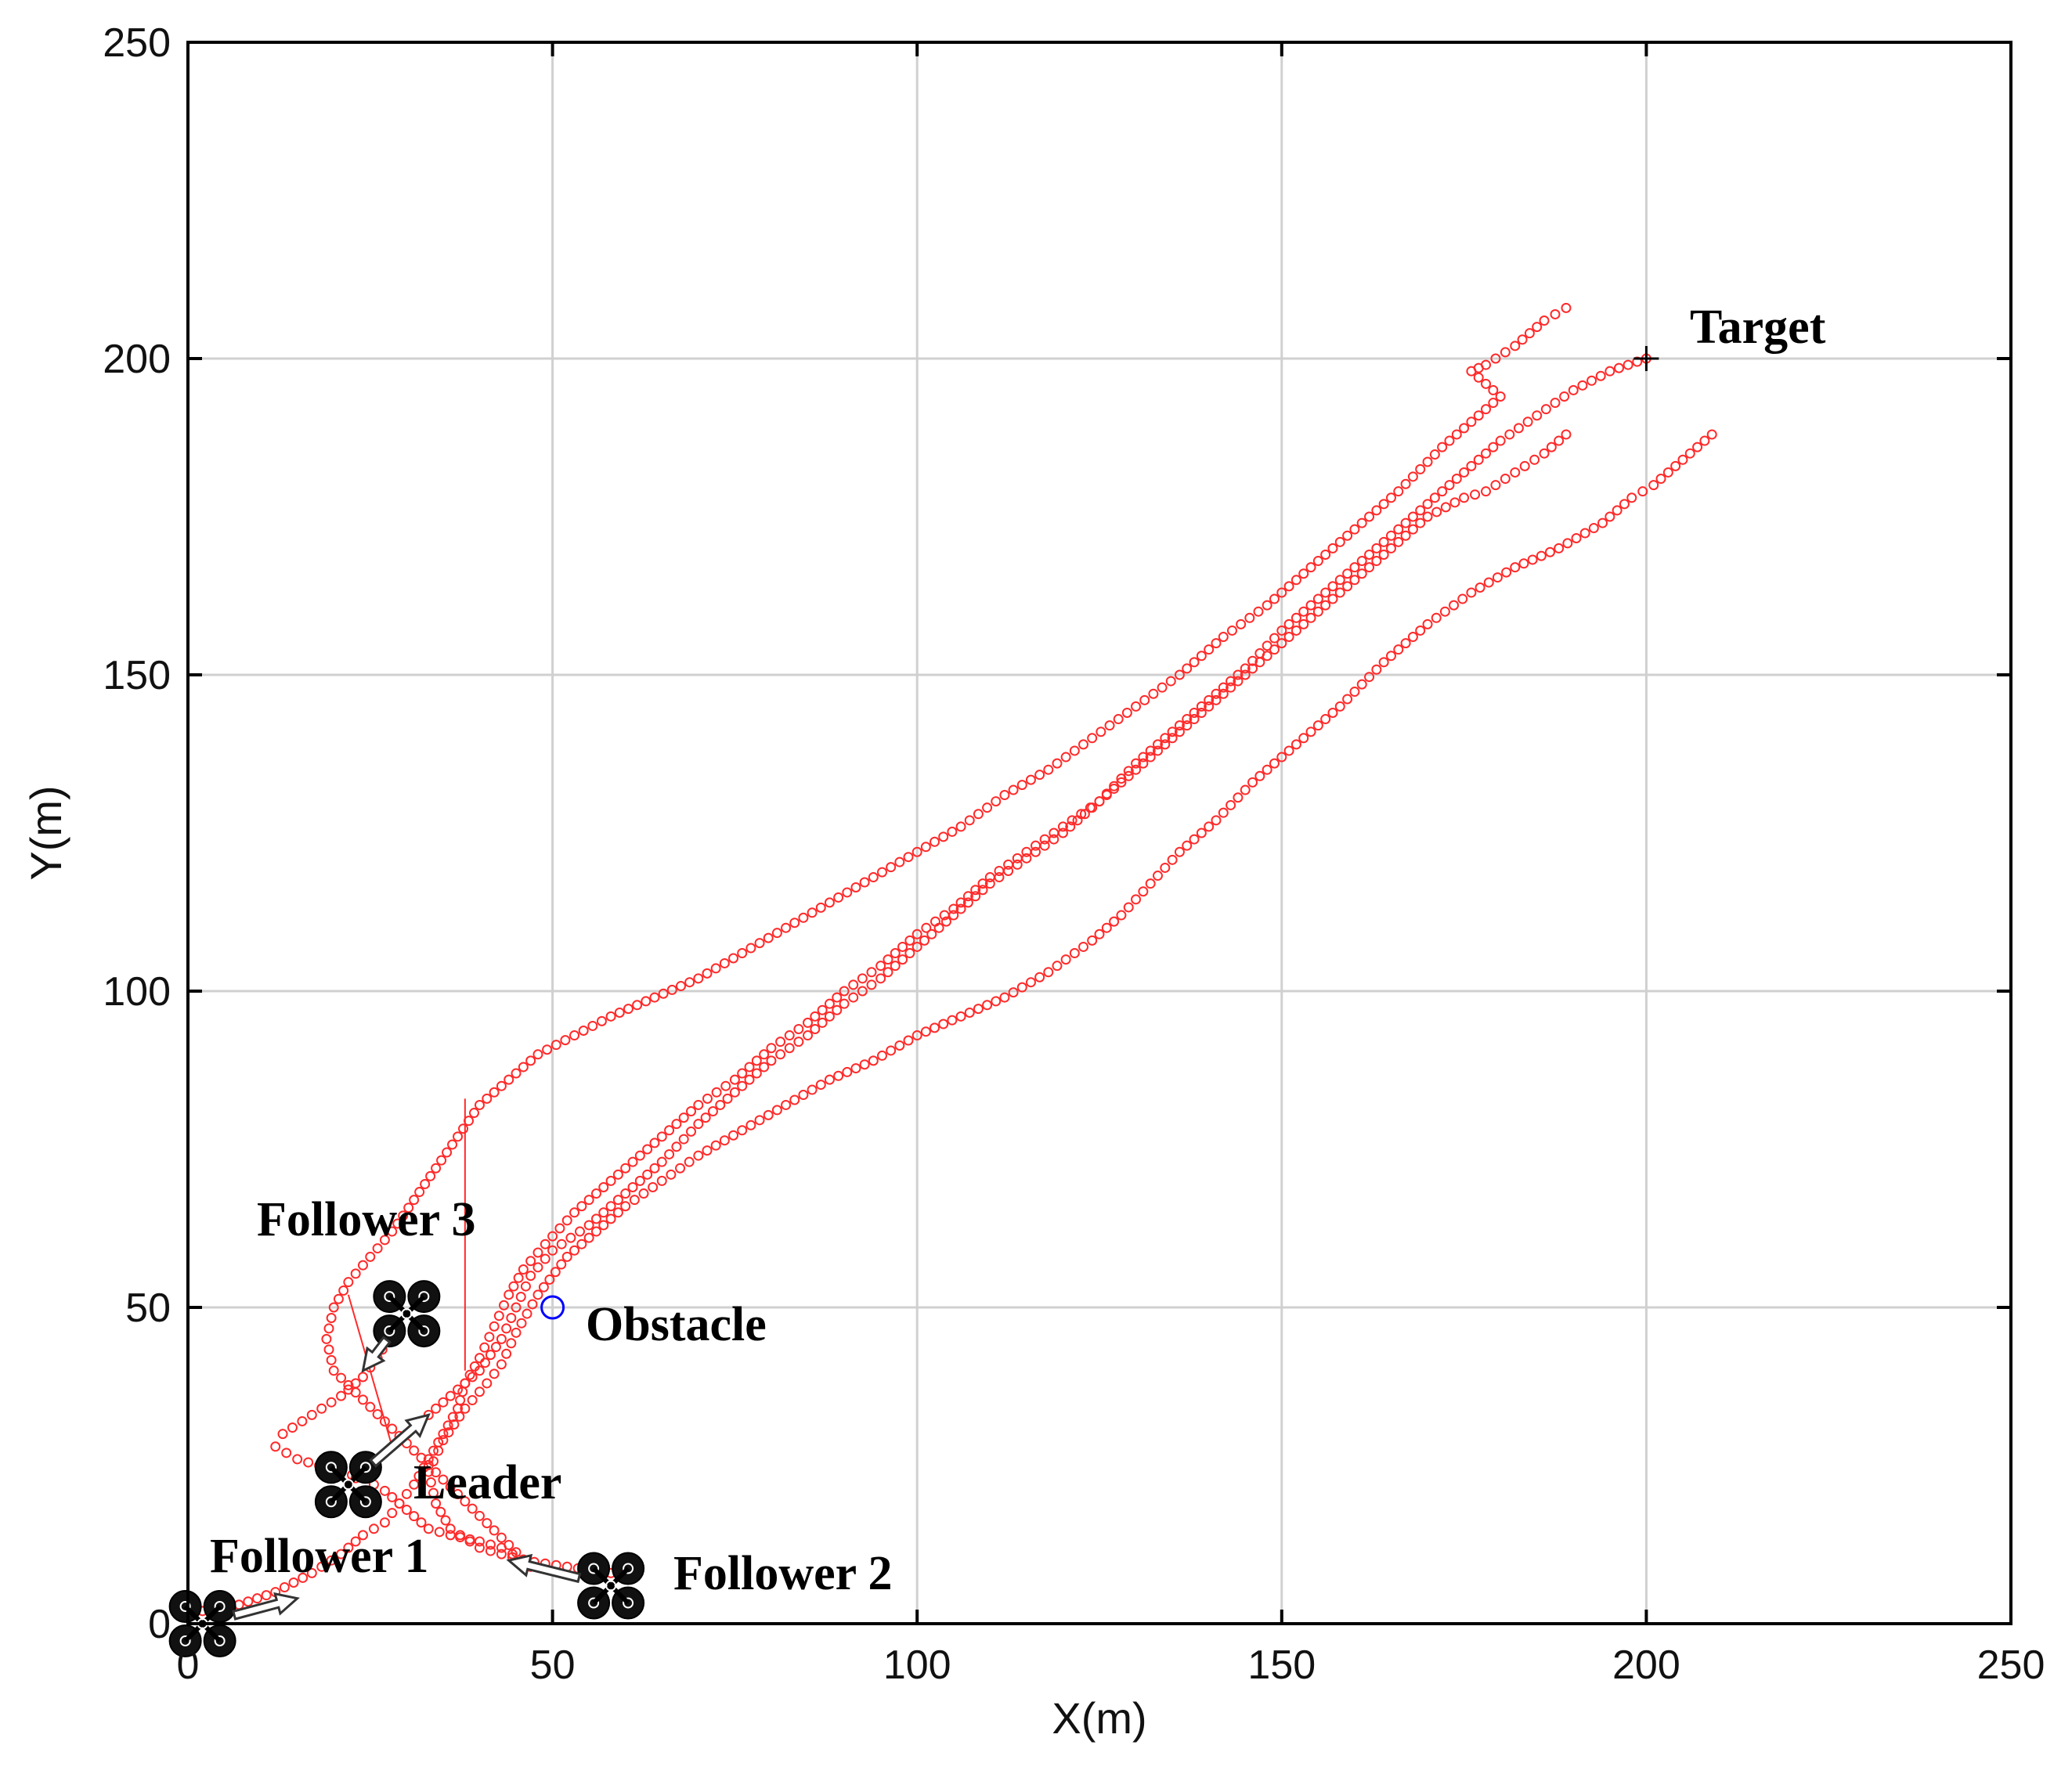 The width and height of the screenshot is (2072, 1774). I want to click on y-tick-label: 50, so click(148, 1308).